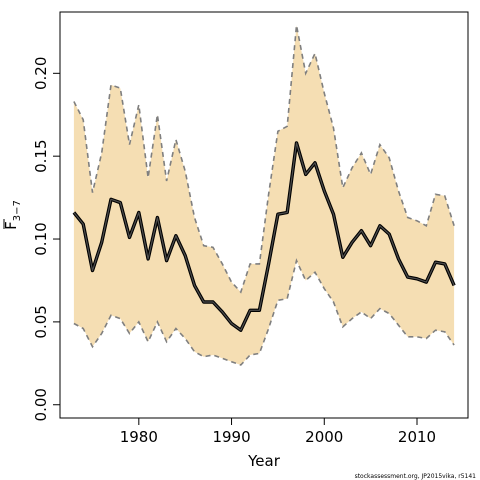  I want to click on x-tick-label: 1980, so click(139, 437).